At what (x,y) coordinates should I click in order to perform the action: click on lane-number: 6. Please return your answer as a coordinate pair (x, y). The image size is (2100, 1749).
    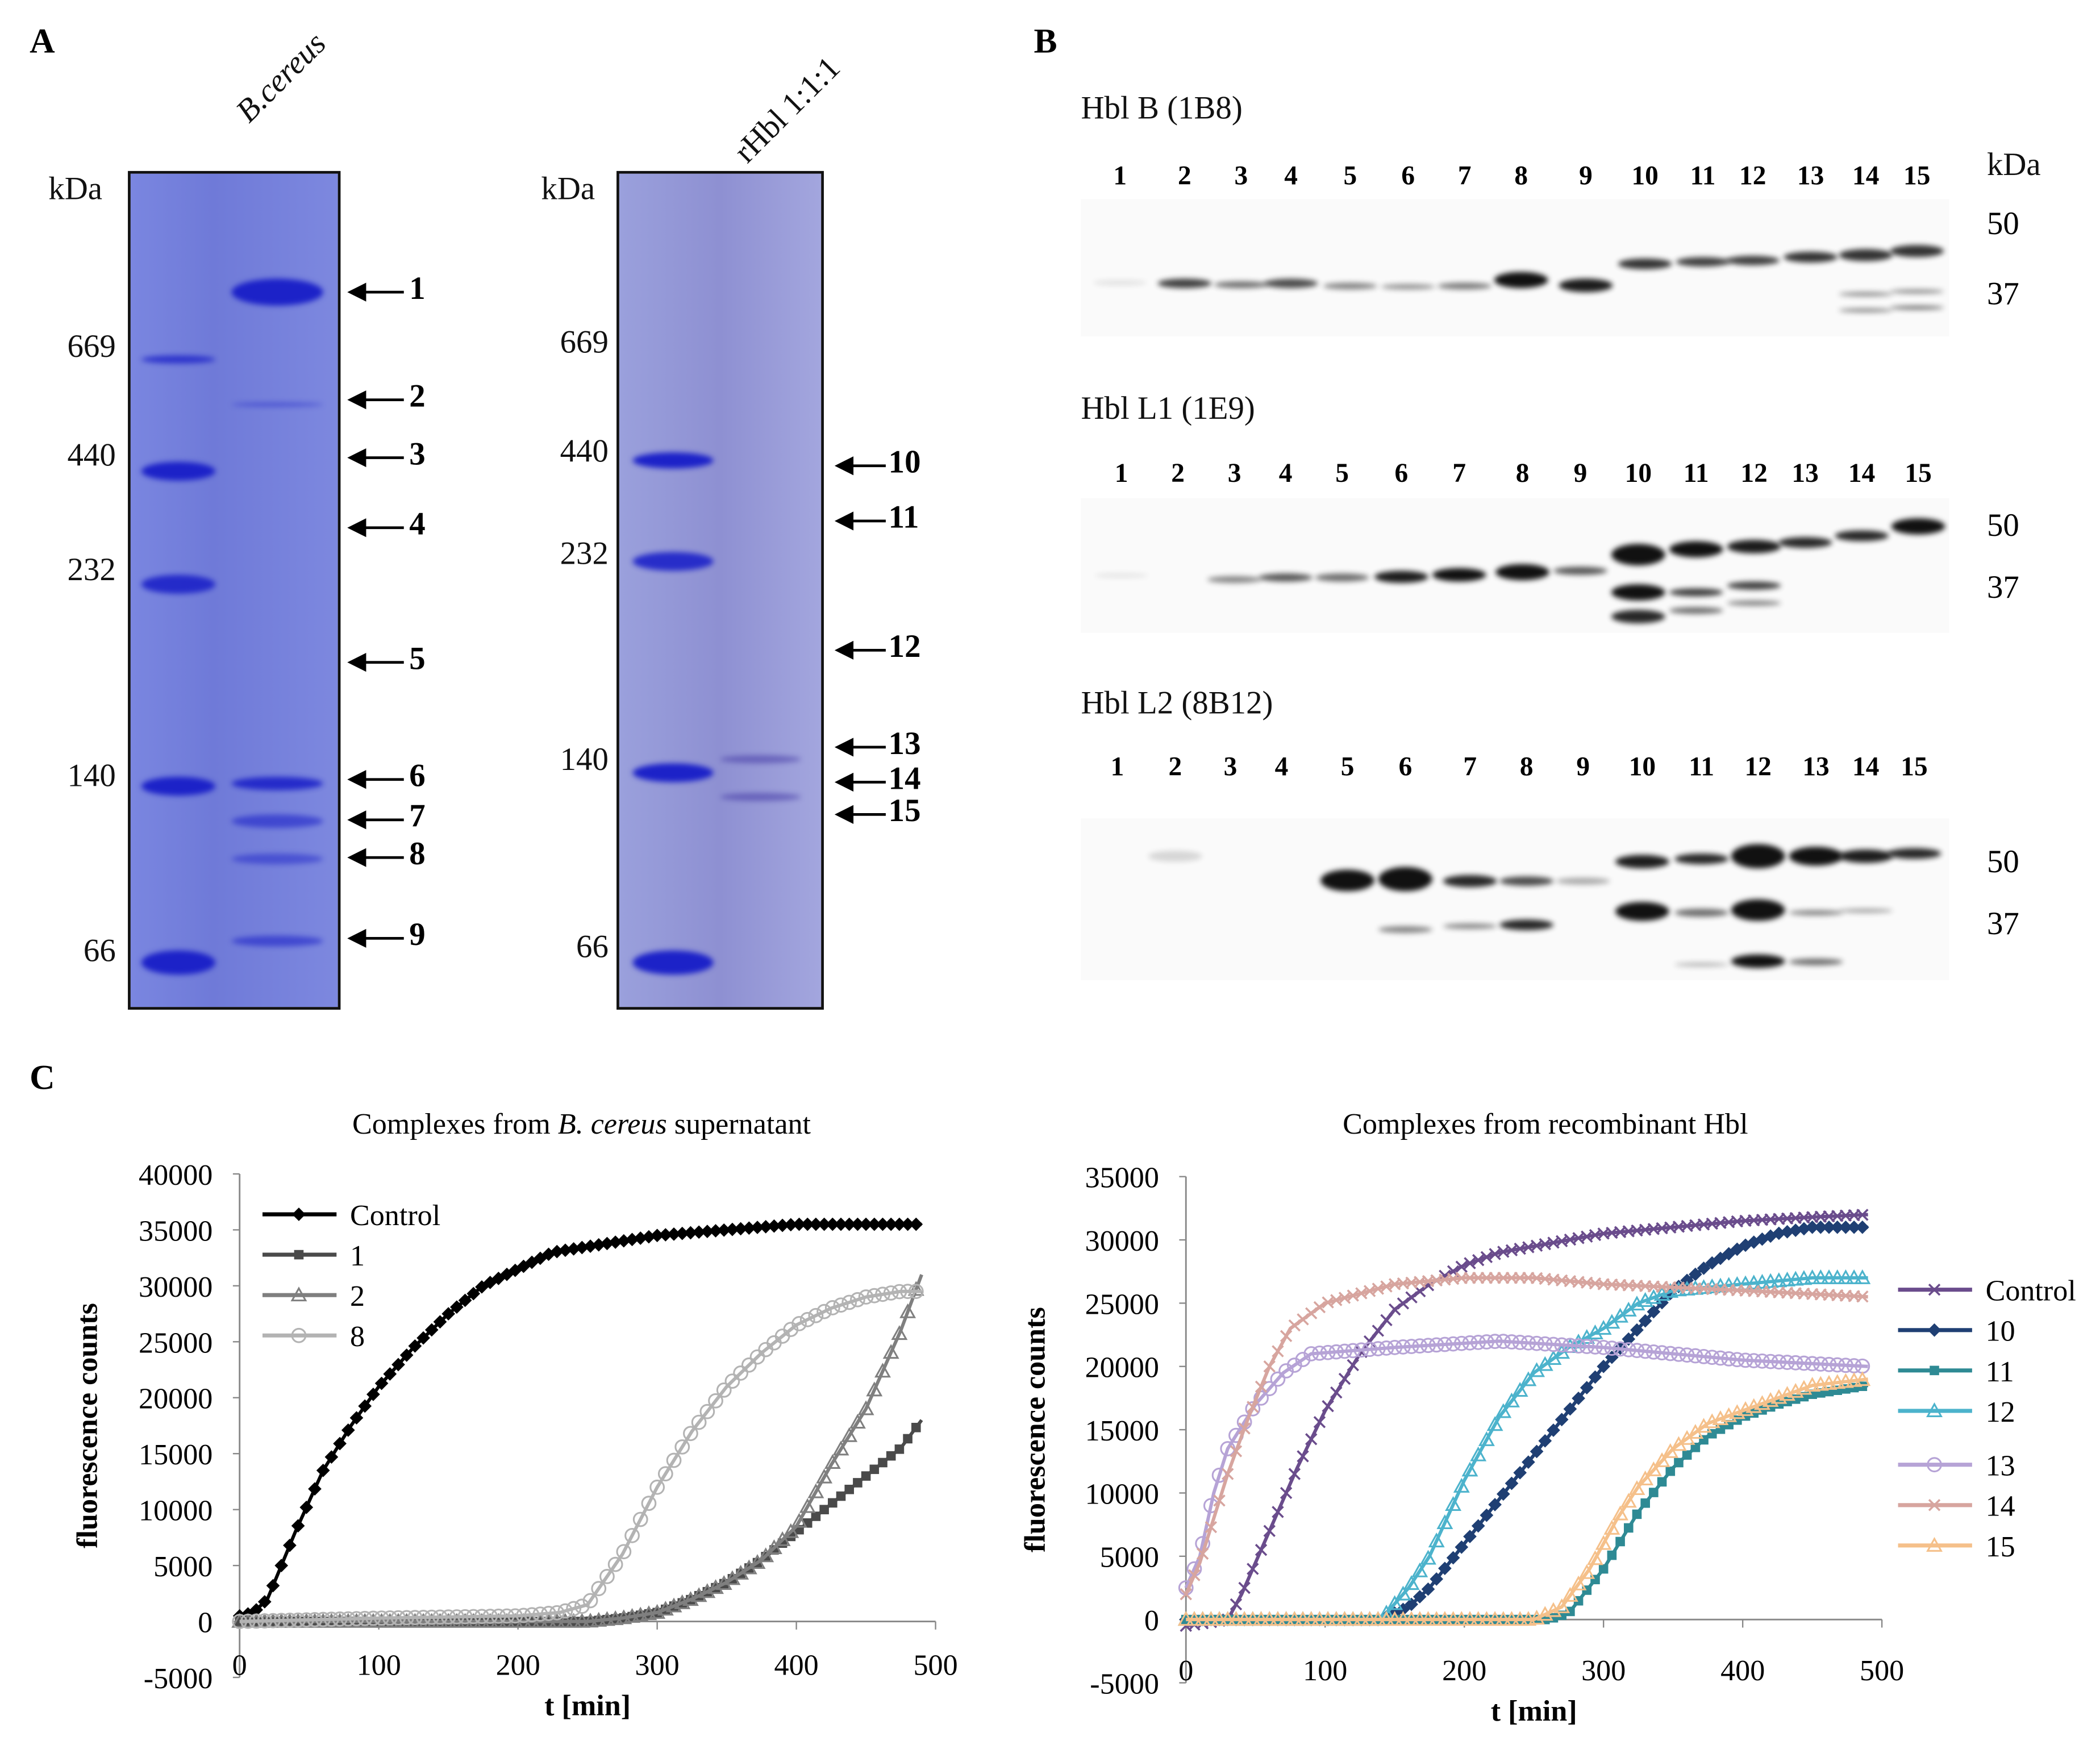
    Looking at the image, I should click on (1405, 767).